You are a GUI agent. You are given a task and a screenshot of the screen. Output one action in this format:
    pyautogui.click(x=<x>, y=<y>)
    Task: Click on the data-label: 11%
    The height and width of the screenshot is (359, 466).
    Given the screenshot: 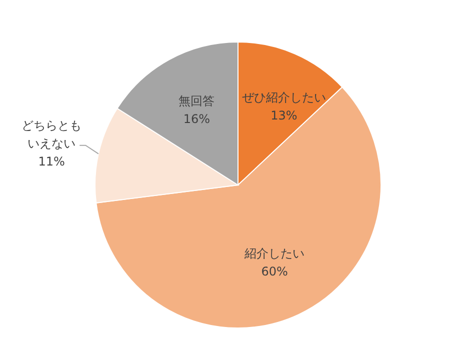 What is the action you would take?
    pyautogui.click(x=51, y=161)
    